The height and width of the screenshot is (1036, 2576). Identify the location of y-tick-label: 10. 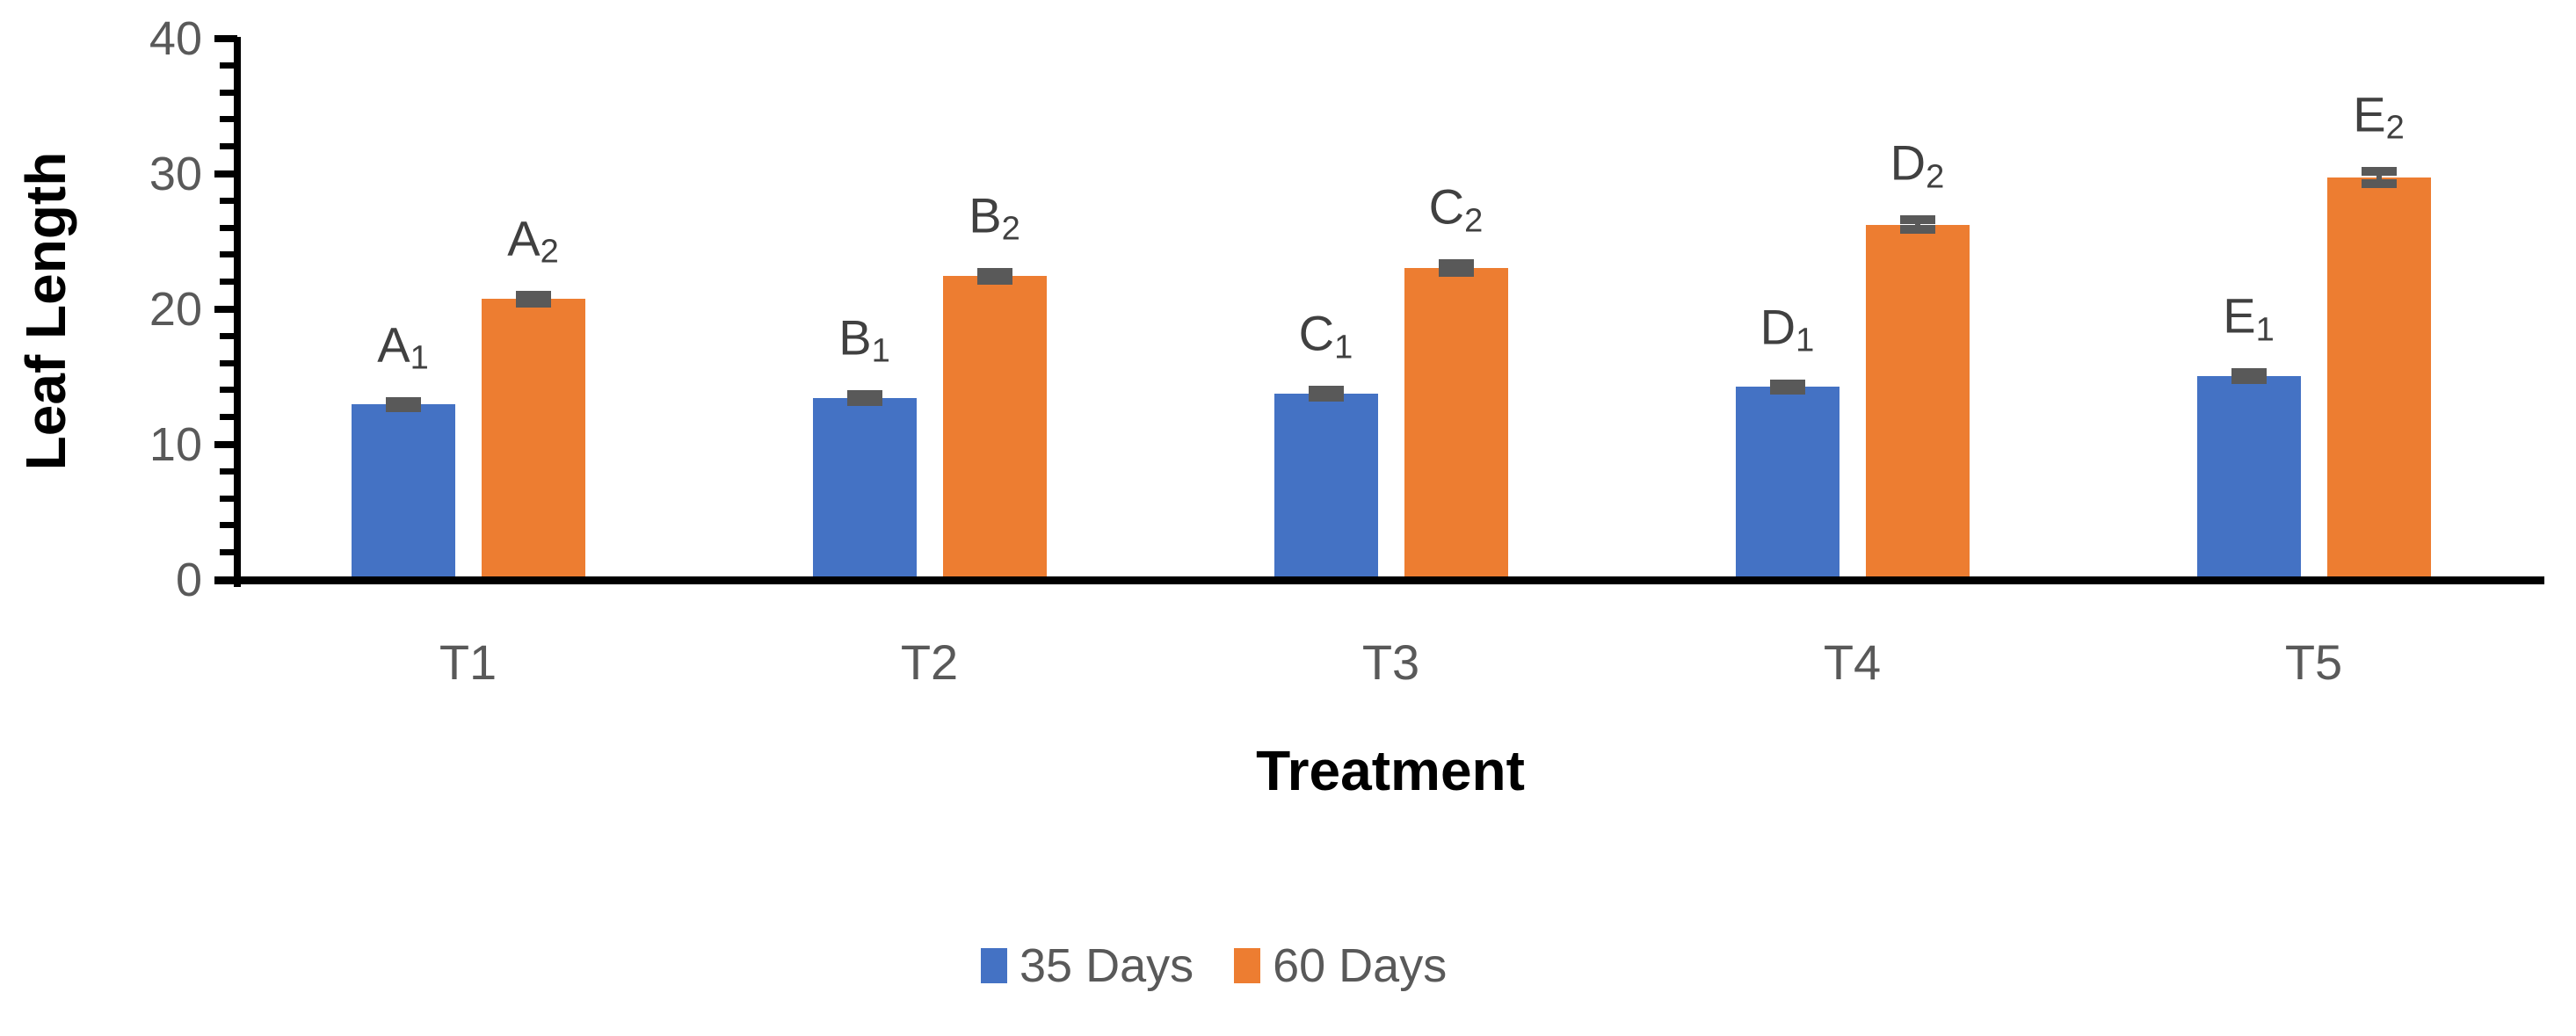
(175, 444).